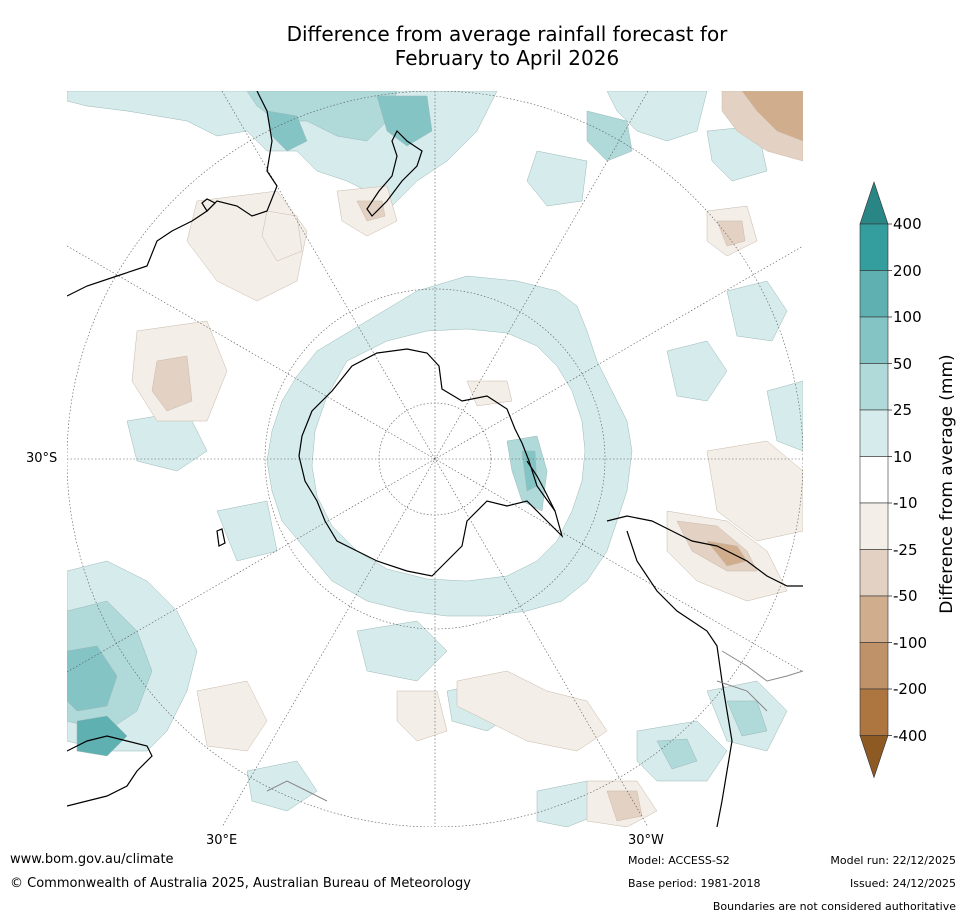 The width and height of the screenshot is (965, 919). I want to click on colorbar-tick-label: -10, so click(905, 503).